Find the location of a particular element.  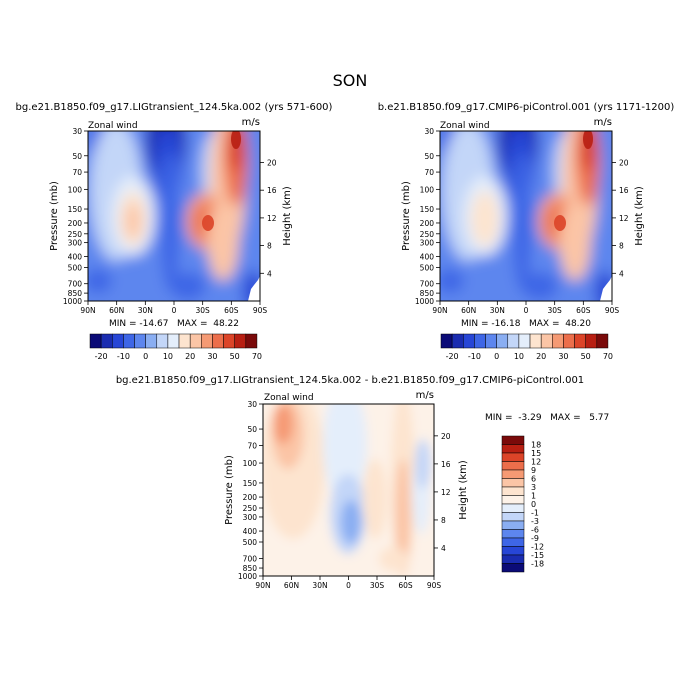

panel-lig-variable: Zonal wind is located at coordinates (113, 126).